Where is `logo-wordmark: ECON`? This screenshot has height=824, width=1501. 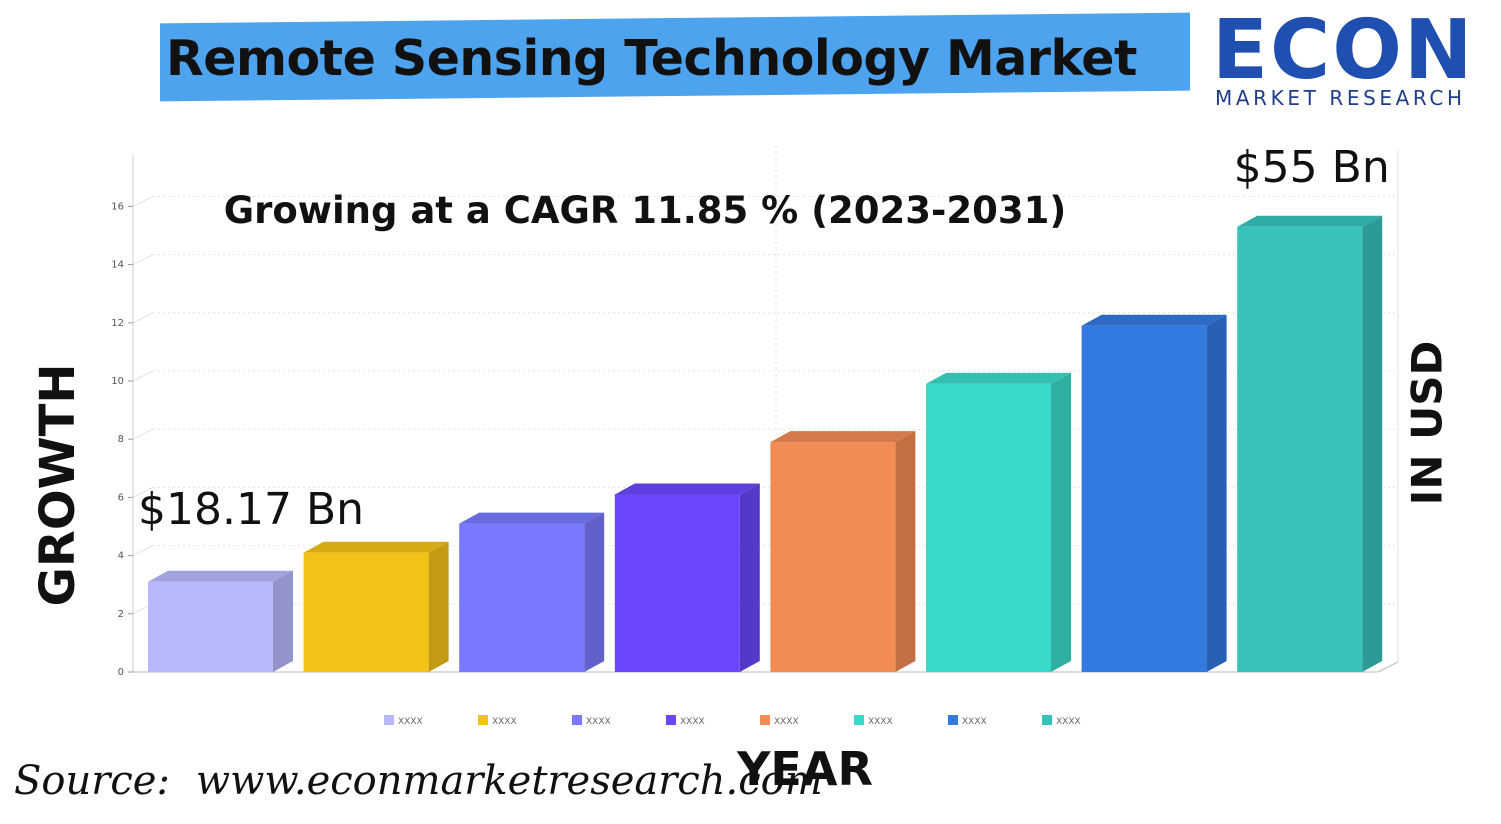
logo-wordmark: ECON is located at coordinates (1343, 50).